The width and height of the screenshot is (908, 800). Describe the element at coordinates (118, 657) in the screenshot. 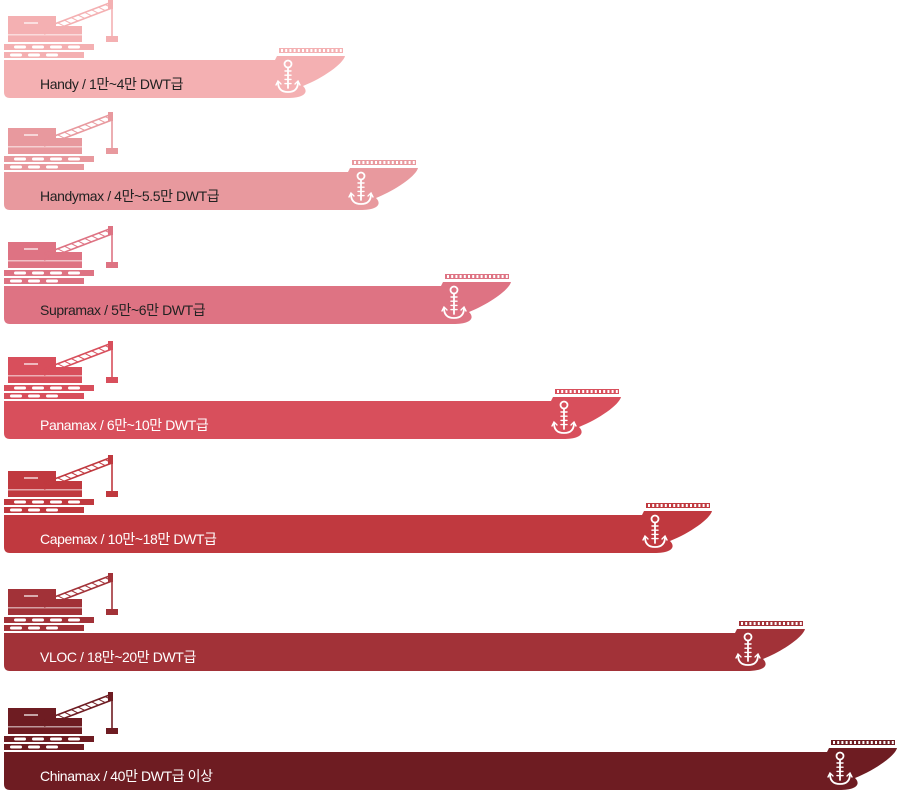

I see `ship-label-vloc: VLOC / 18만~20만 DWT급` at that location.